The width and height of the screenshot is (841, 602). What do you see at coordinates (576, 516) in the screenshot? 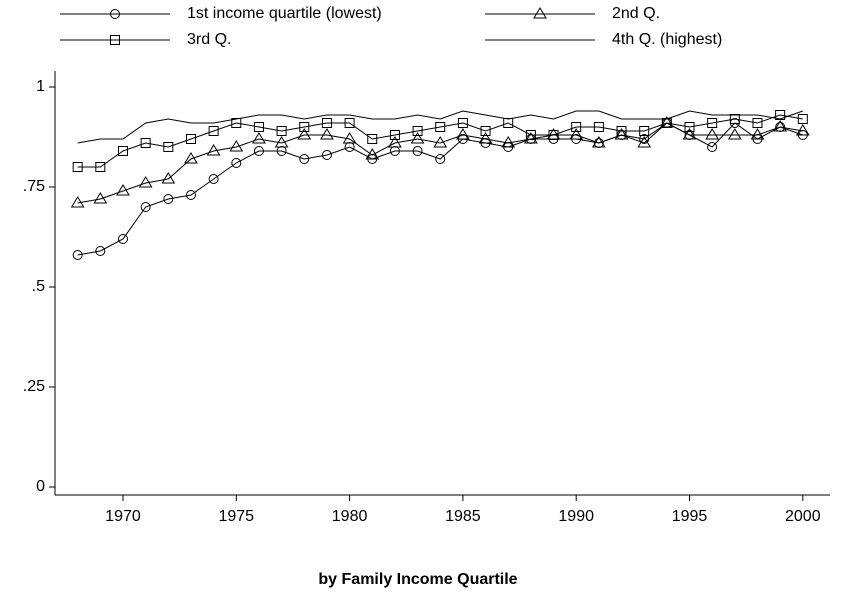
I see `x-tick-label: 1990` at bounding box center [576, 516].